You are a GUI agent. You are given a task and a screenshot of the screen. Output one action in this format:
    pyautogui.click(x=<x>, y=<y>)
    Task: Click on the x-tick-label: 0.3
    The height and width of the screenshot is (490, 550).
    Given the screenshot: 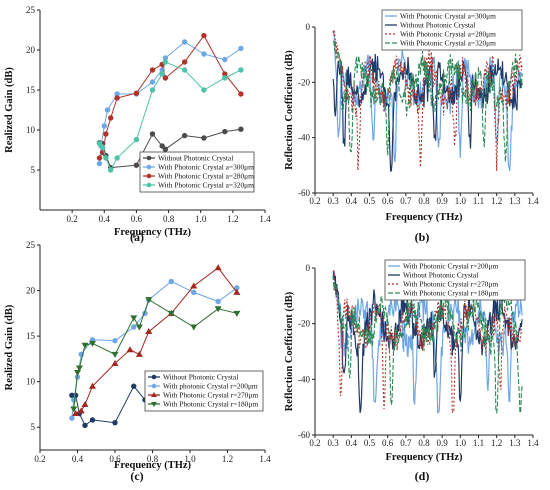 What is the action you would take?
    pyautogui.click(x=334, y=201)
    